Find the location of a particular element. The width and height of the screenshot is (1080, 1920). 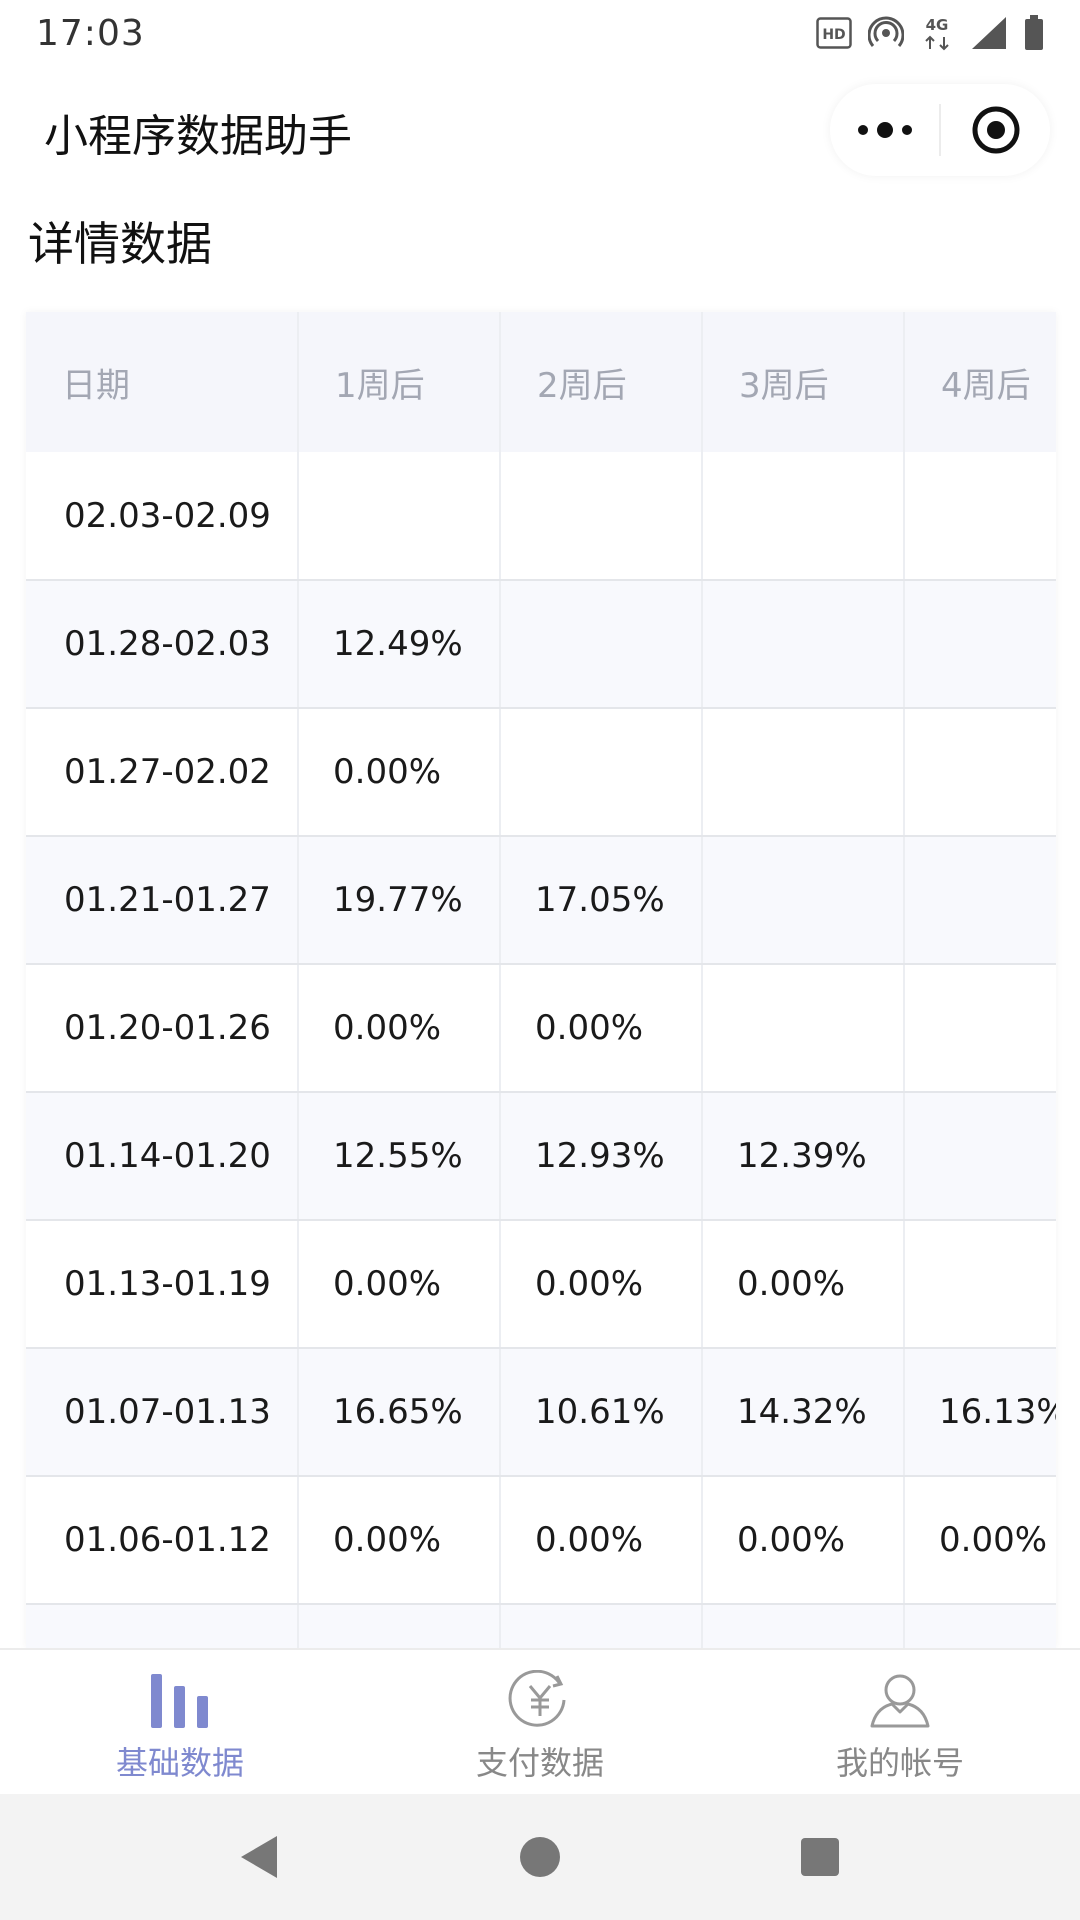

svg-text: 4G is located at coordinates (937, 25).